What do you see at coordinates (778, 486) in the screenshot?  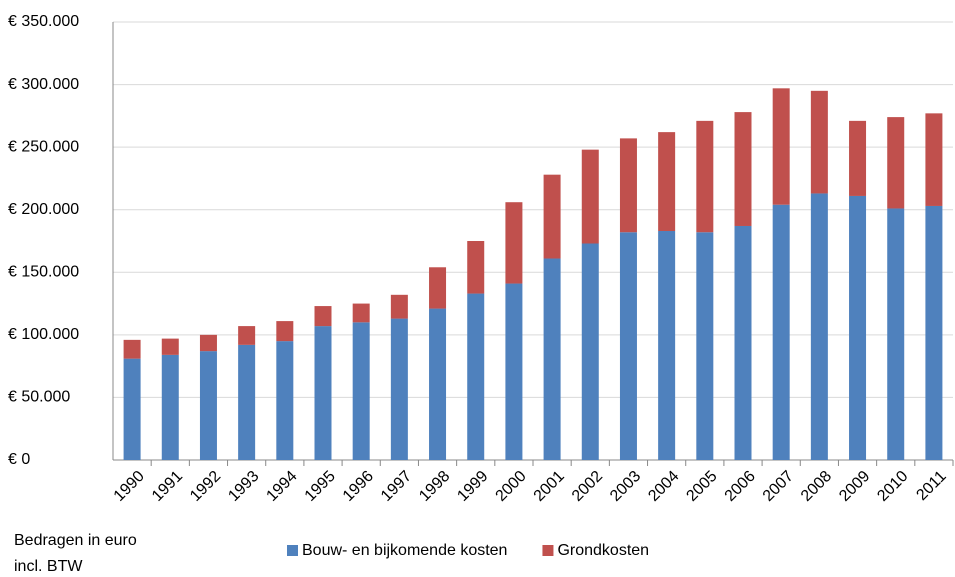 I see `x-tick-label: 2007` at bounding box center [778, 486].